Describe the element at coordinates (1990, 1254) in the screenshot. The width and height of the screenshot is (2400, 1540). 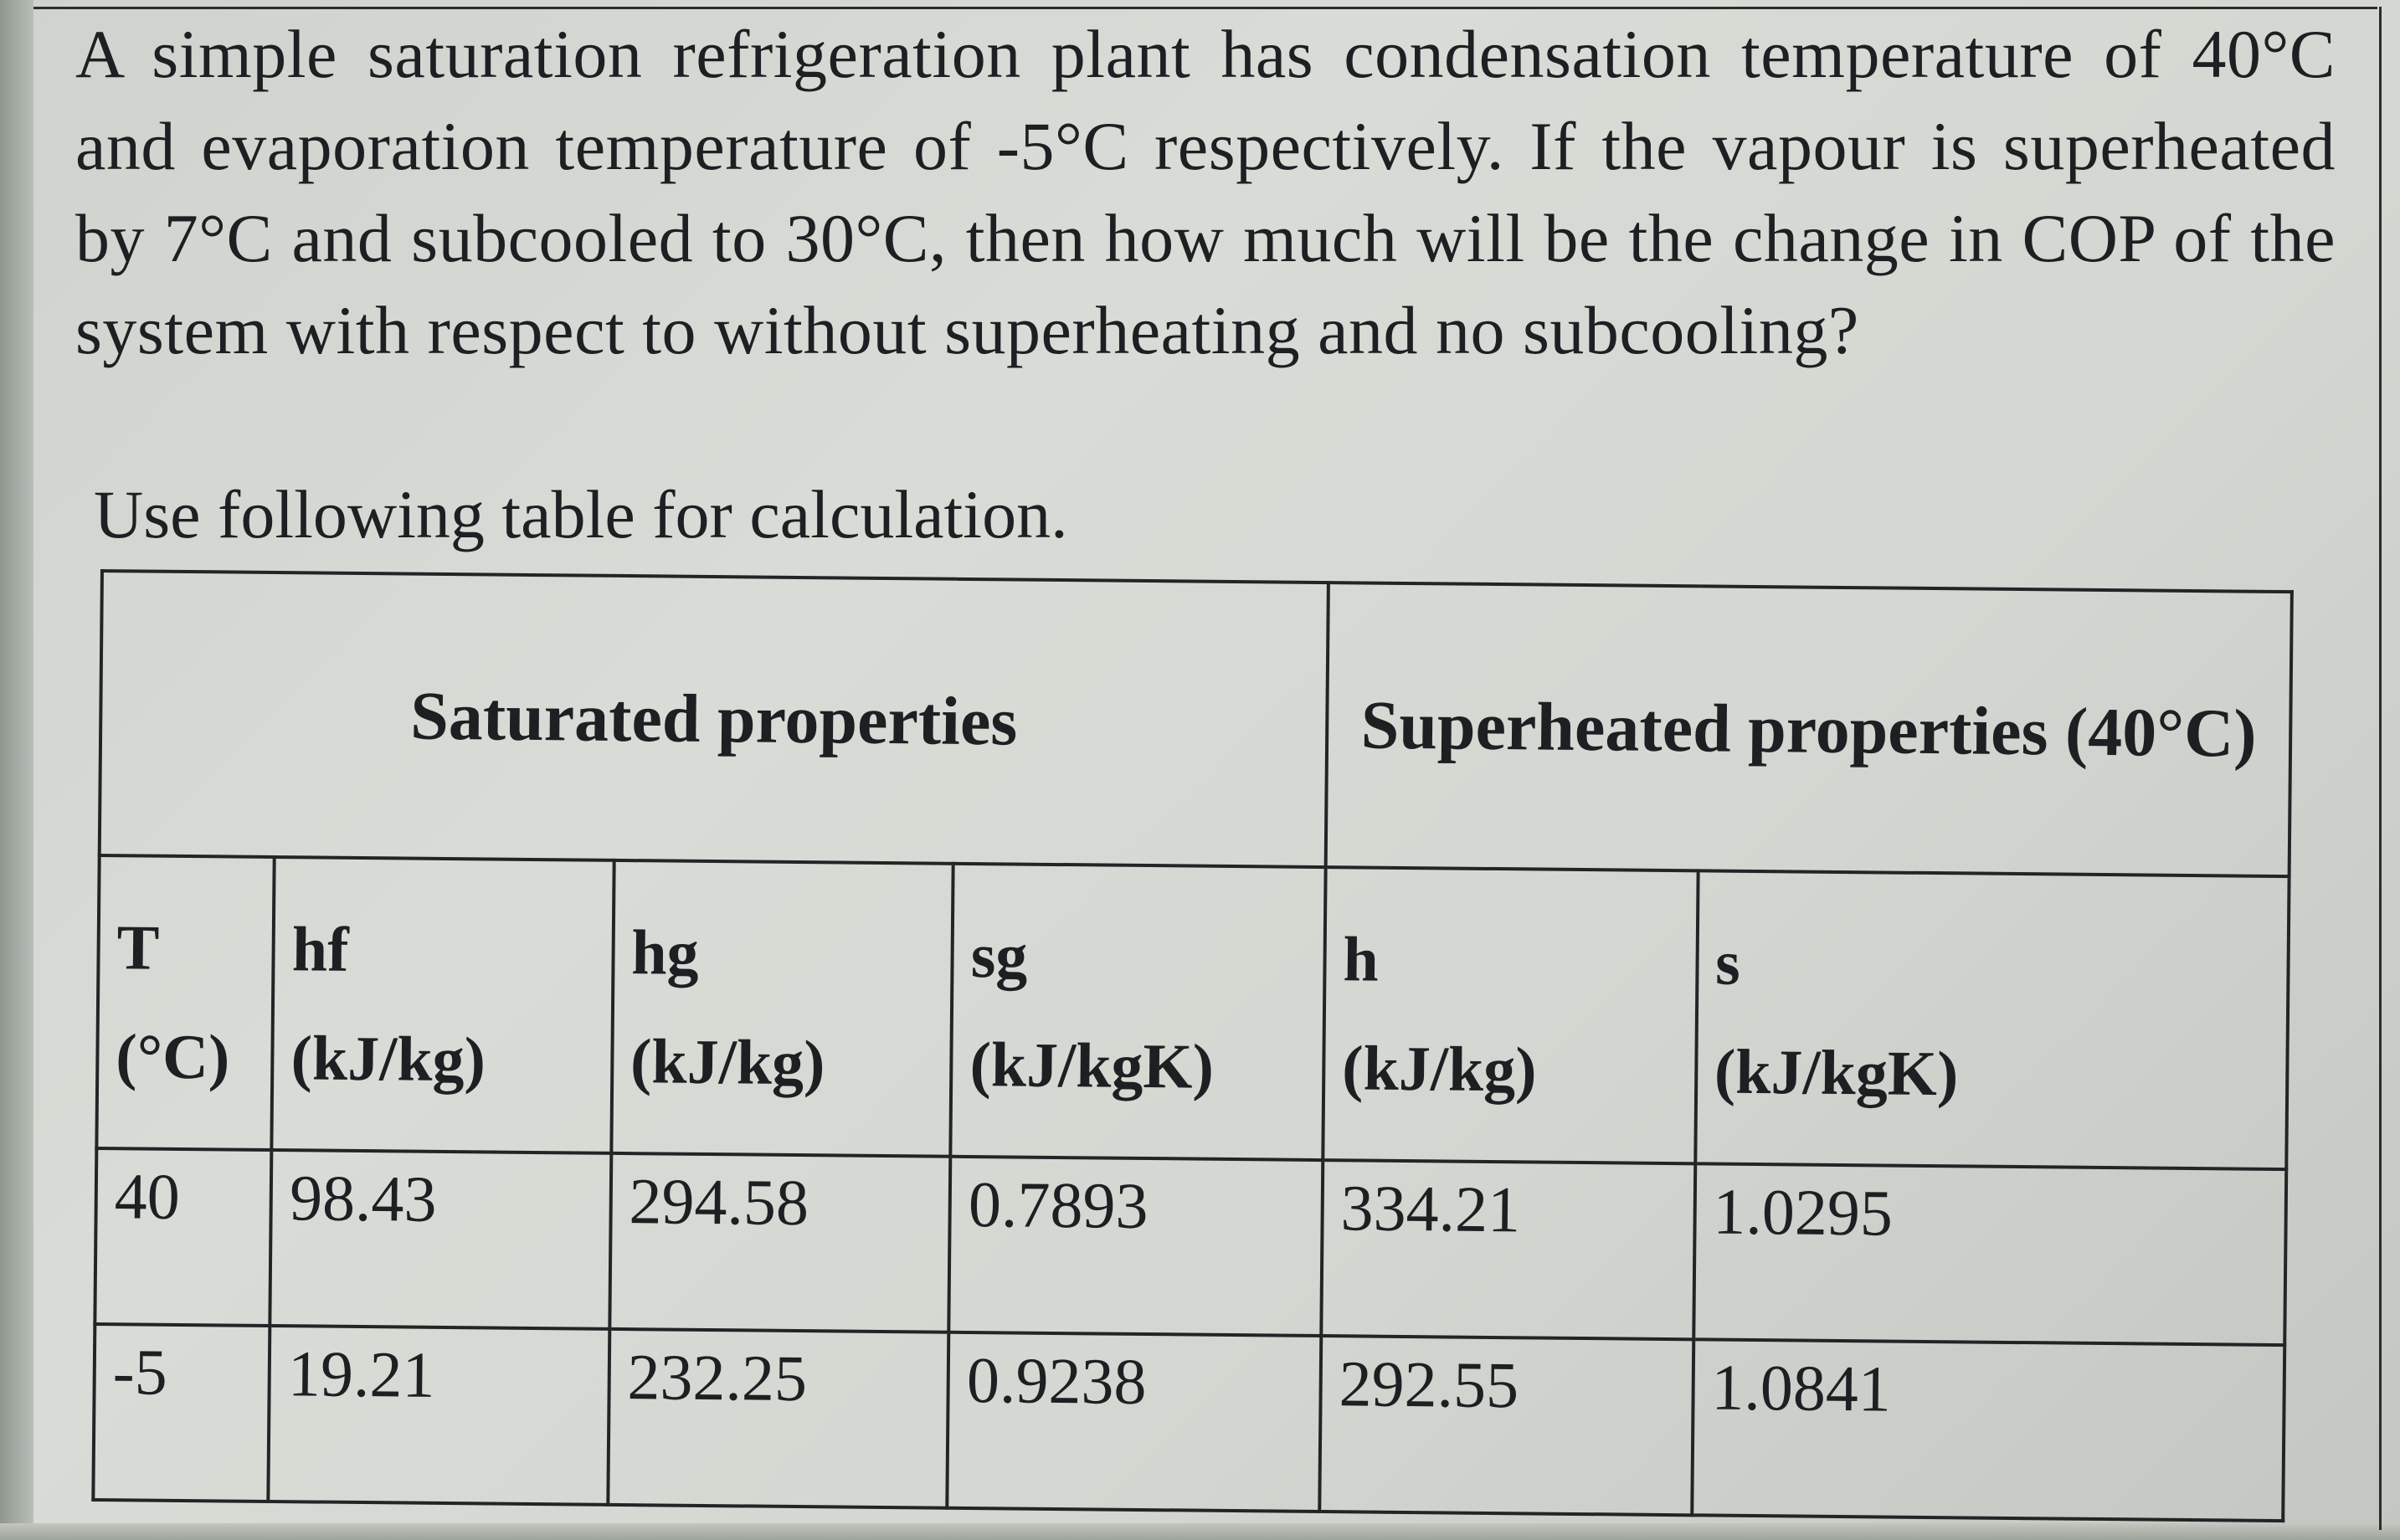
I see `table-cell: 1.0295` at that location.